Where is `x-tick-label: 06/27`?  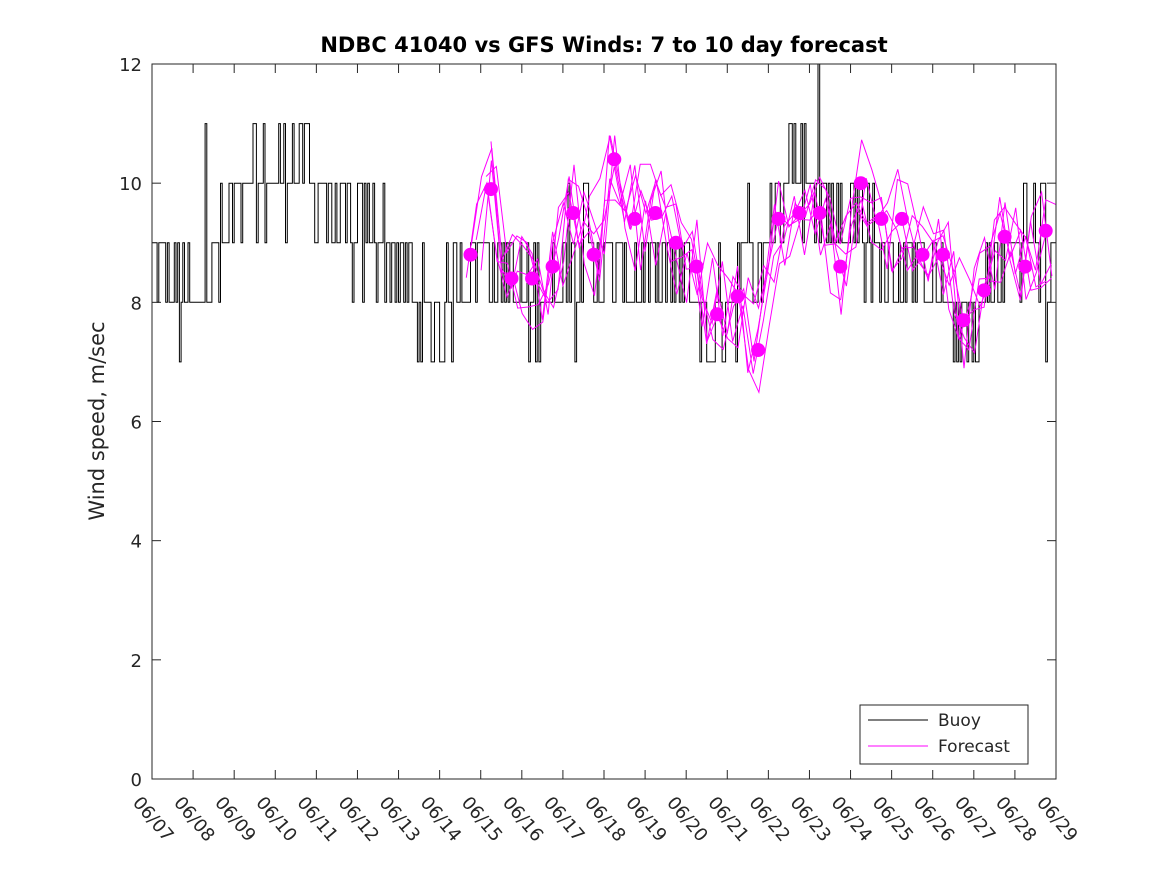
x-tick-label: 06/27 is located at coordinates (974, 819).